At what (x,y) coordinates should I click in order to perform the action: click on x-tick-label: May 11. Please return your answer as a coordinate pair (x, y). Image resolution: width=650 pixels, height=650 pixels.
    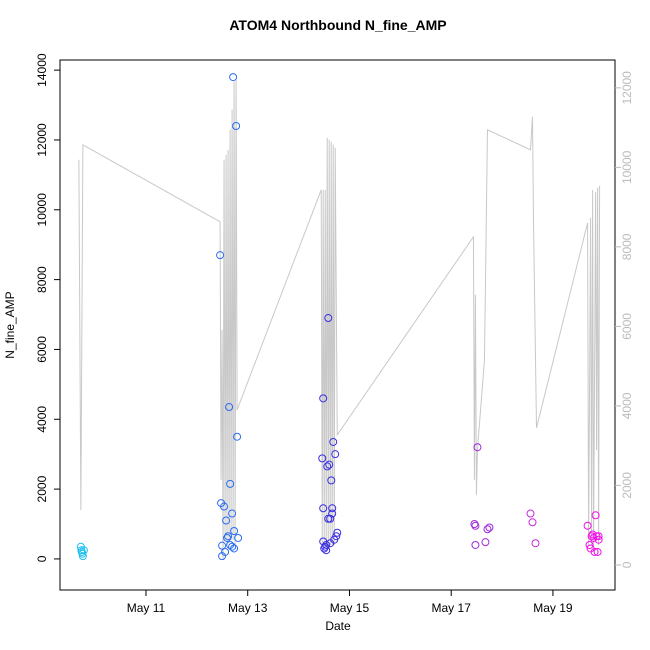
    Looking at the image, I should click on (146, 608).